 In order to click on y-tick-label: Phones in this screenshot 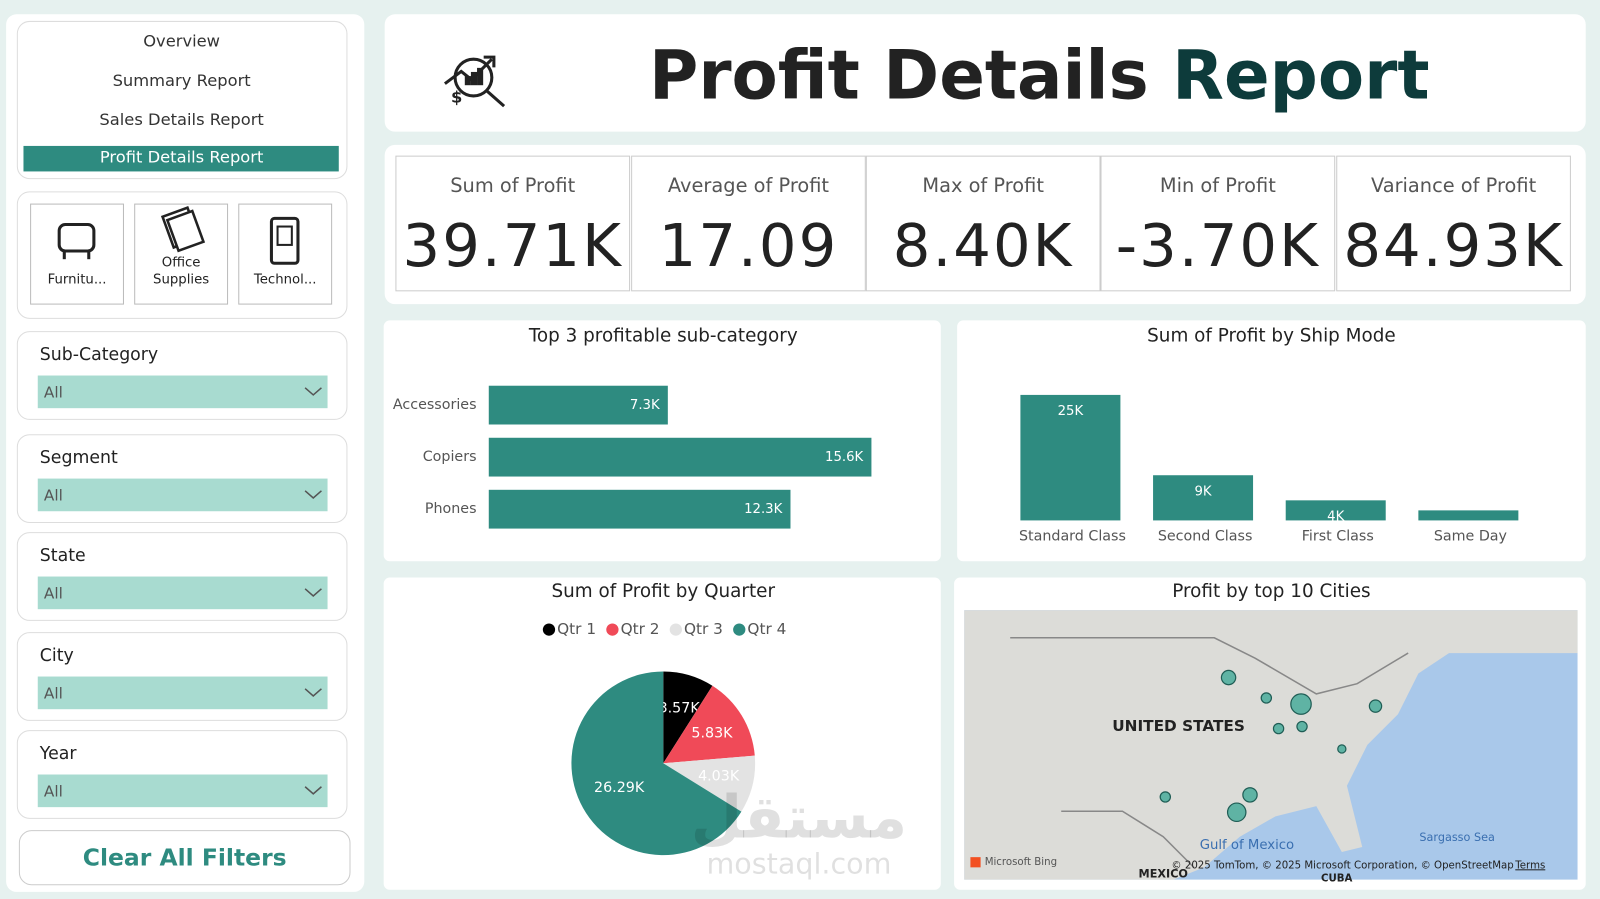, I will do `click(451, 509)`.